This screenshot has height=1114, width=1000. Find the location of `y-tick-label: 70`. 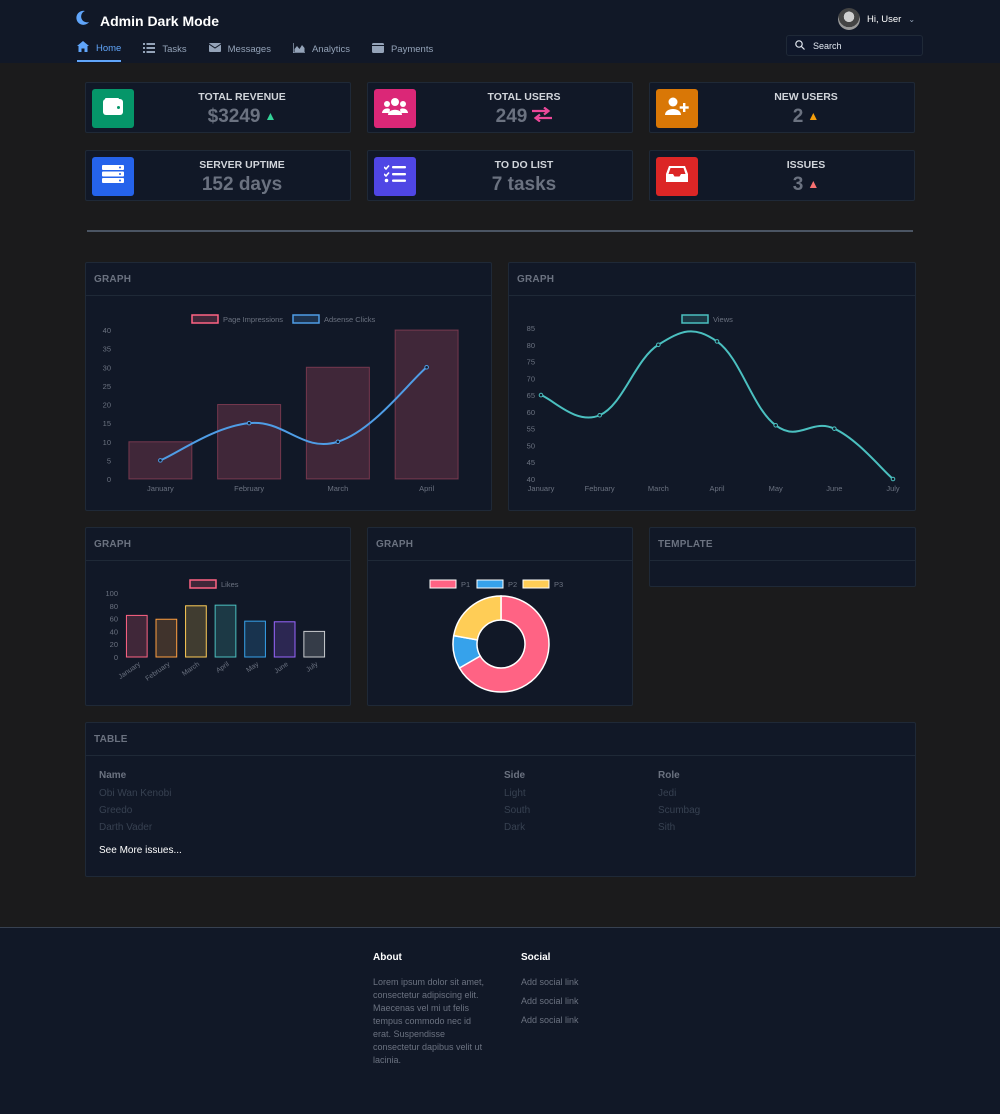

y-tick-label: 70 is located at coordinates (531, 378).